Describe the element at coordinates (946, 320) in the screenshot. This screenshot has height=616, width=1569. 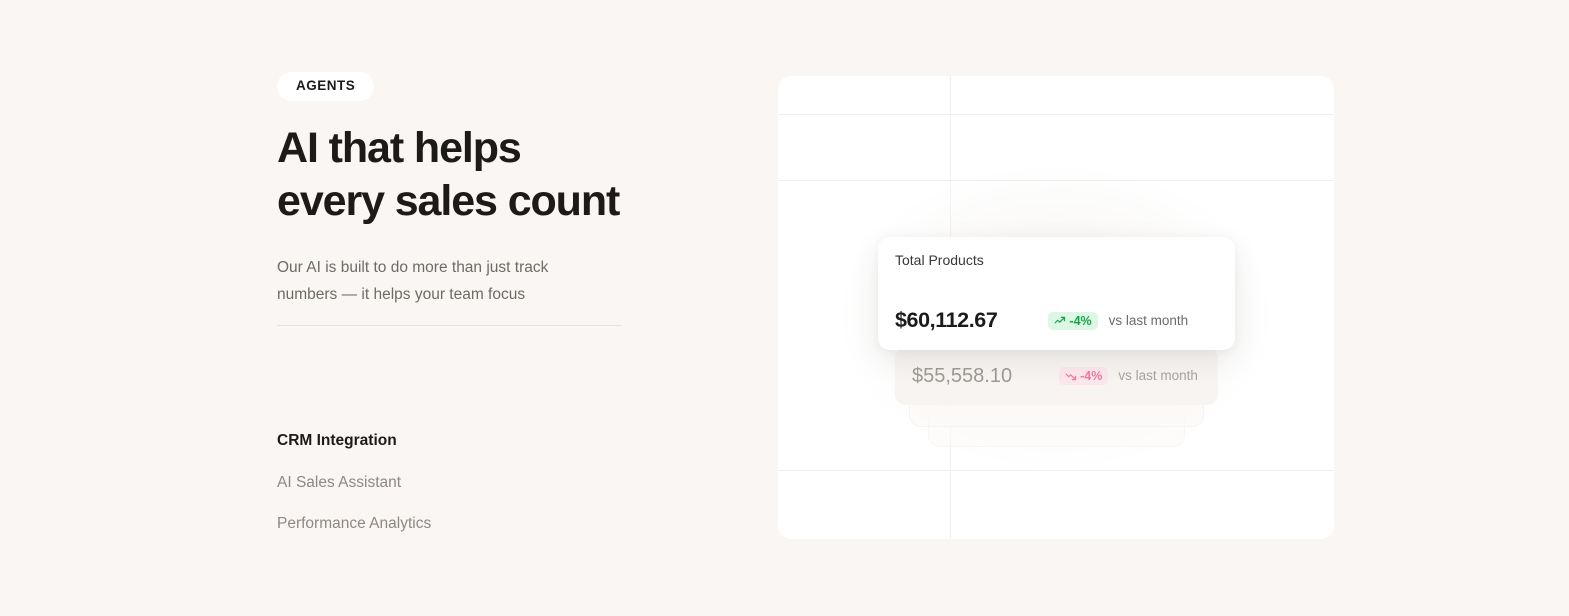
I see `metric-value: $60,112.67` at that location.